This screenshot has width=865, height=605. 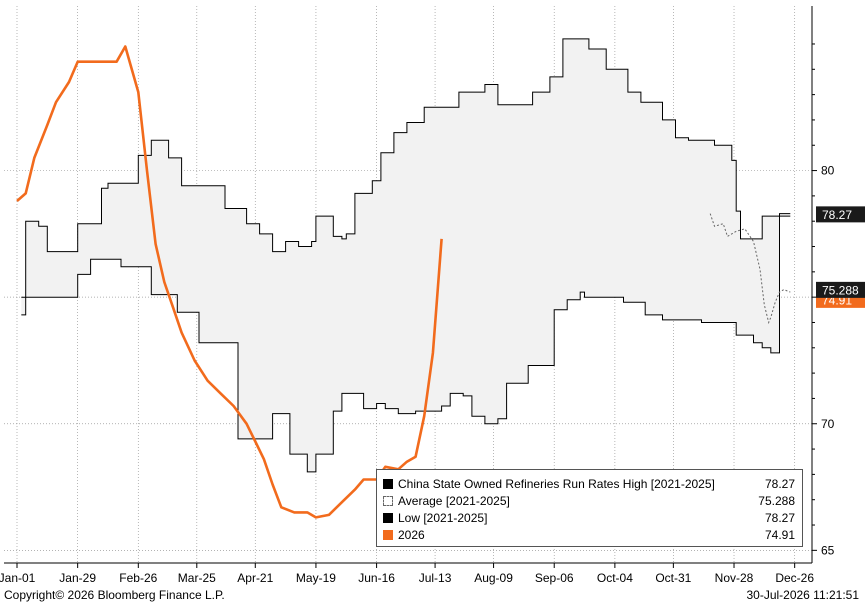 What do you see at coordinates (837, 215) in the screenshot?
I see `value-label-0: 78.27` at bounding box center [837, 215].